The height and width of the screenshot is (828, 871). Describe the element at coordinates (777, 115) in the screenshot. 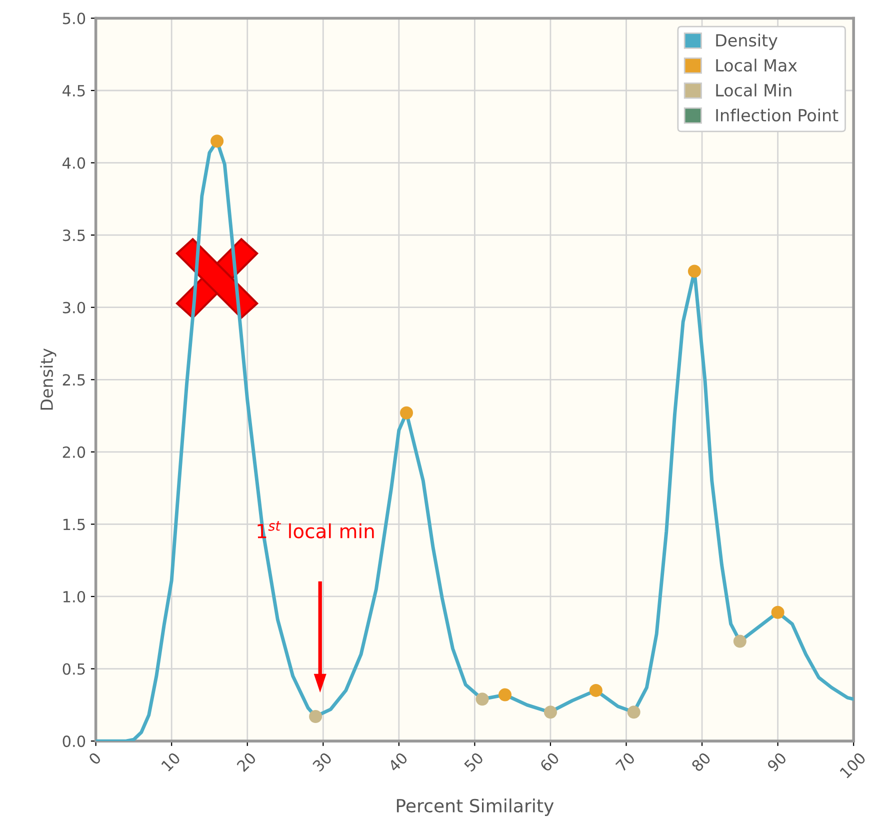

I see `legend-label: Inflection Point` at that location.